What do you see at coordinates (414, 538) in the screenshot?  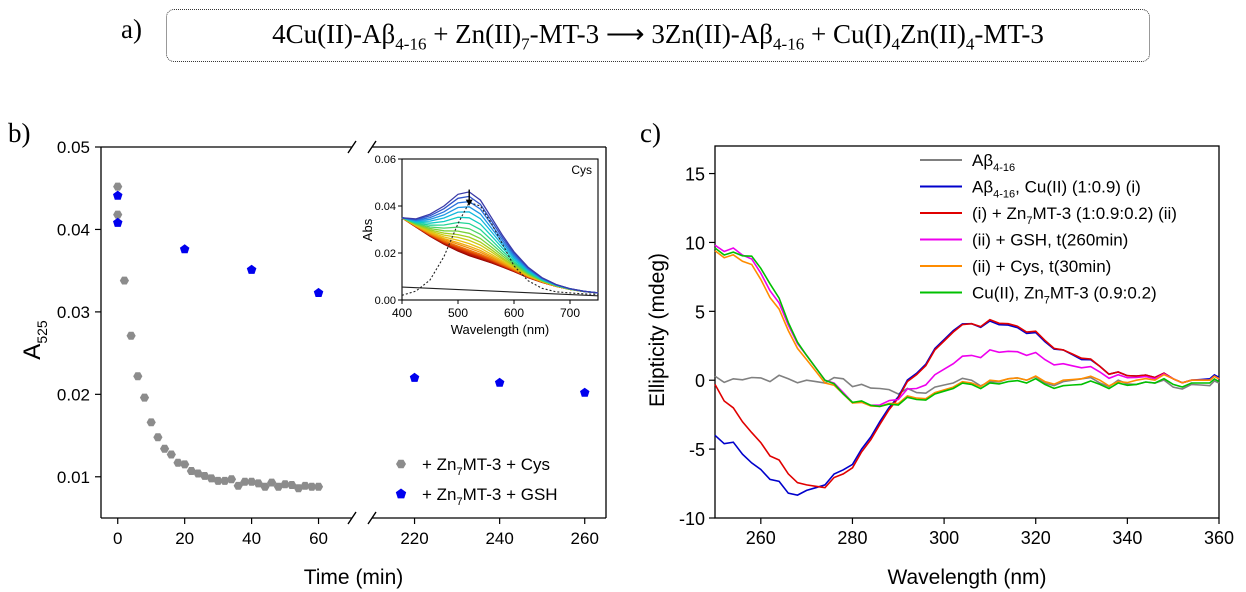 I see `x-tick-label: 220` at bounding box center [414, 538].